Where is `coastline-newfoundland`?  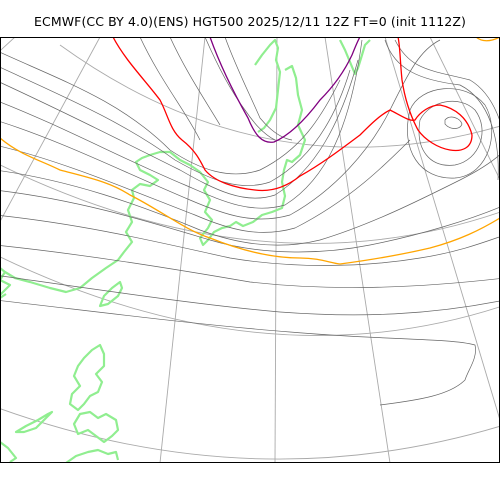 coastline-newfoundland is located at coordinates (34, 422).